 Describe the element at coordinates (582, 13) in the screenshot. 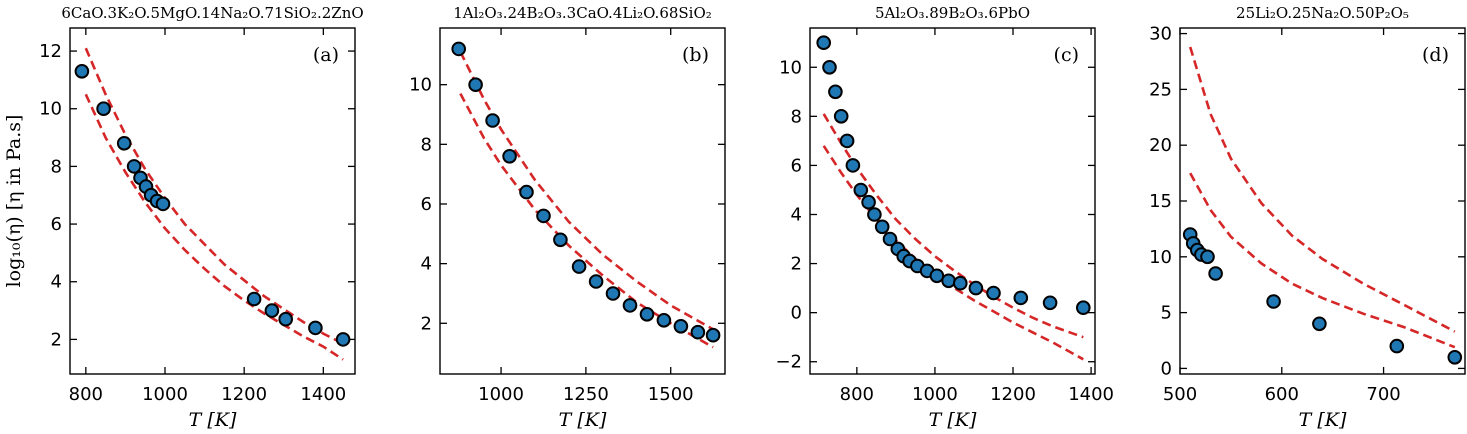

I see `panel-title: 1Al₂O₃.24B₂O₃.3CaO.4Li₂O.68SiO₂` at that location.